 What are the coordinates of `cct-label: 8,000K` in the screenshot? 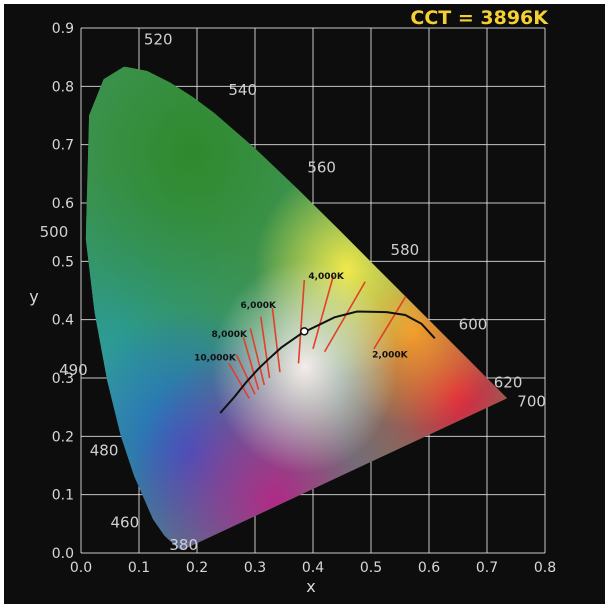 It's located at (230, 335).